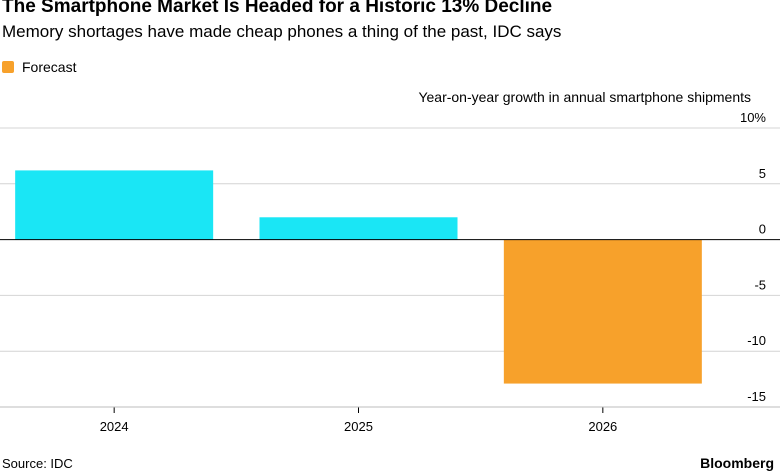  I want to click on legend-swatch-forecast, so click(8, 67).